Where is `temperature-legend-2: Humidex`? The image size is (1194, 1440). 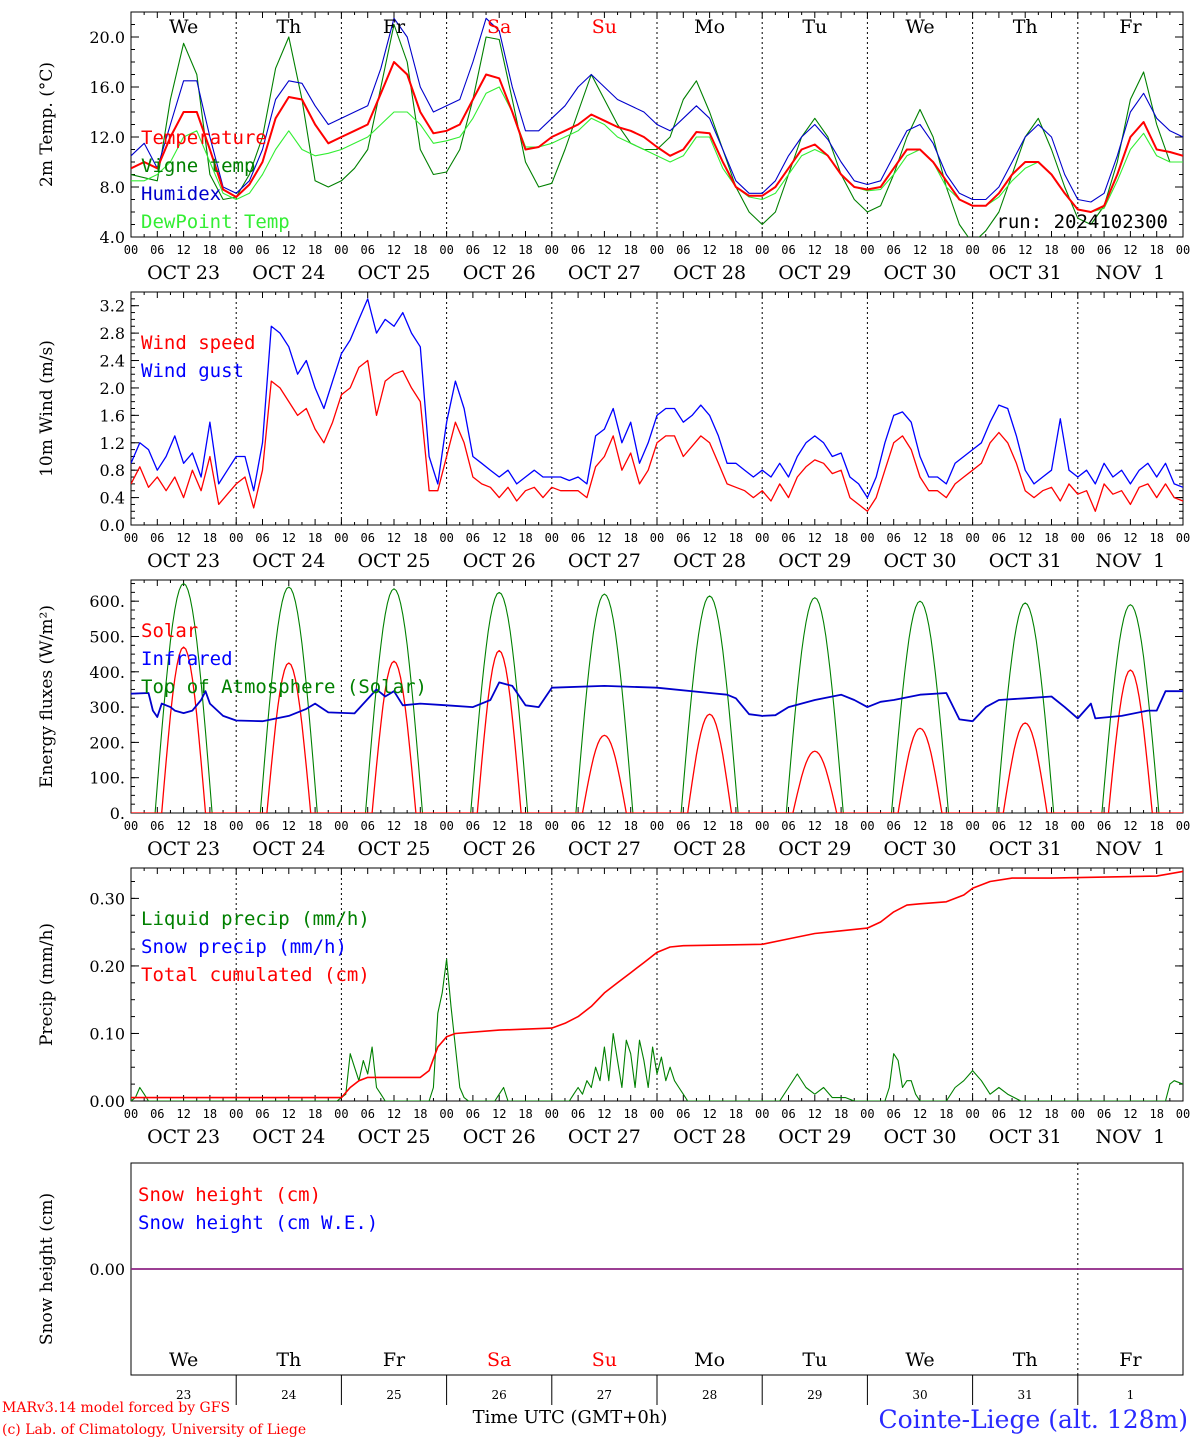 temperature-legend-2: Humidex is located at coordinates (181, 194).